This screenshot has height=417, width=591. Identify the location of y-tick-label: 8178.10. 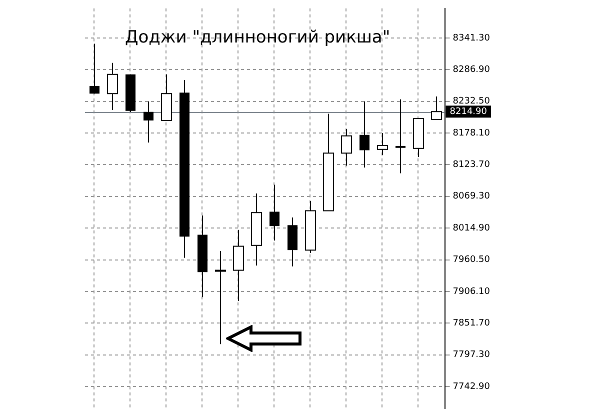
(471, 133).